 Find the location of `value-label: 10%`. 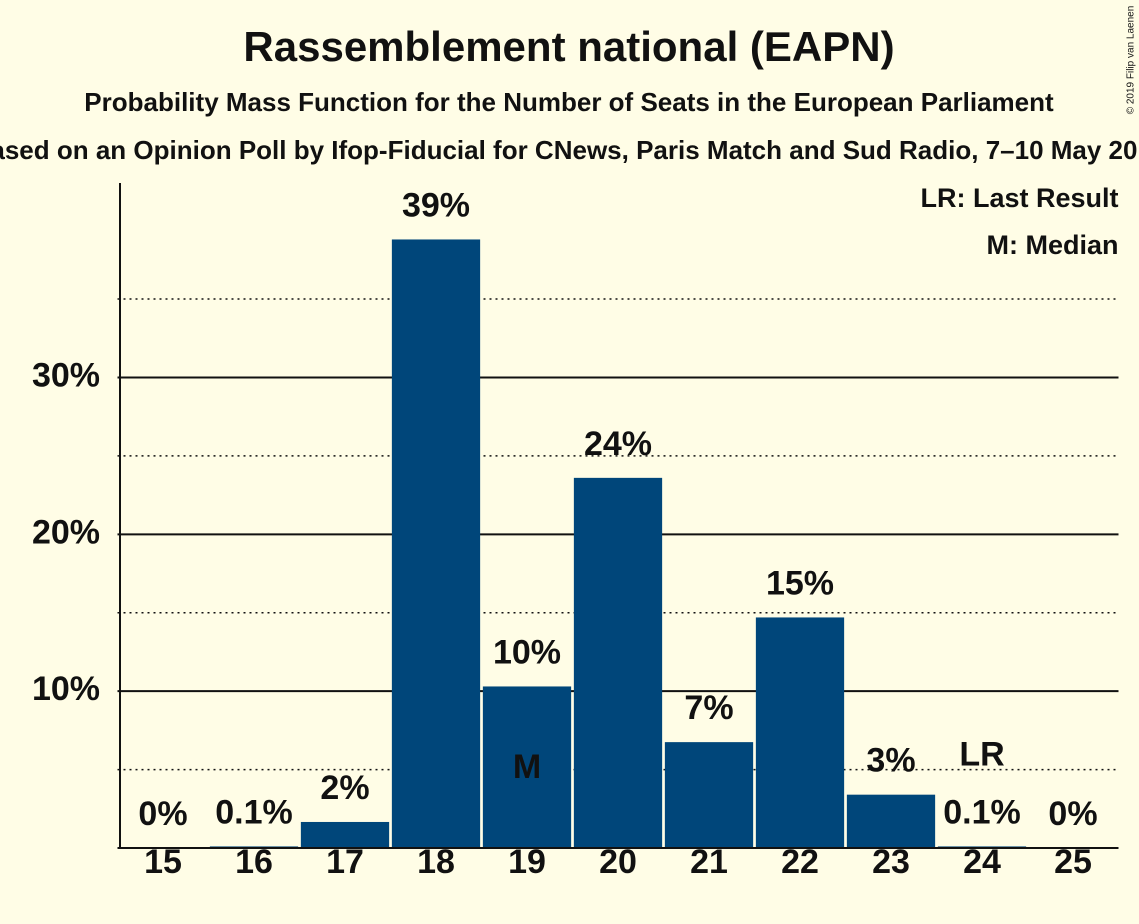

value-label: 10% is located at coordinates (527, 652).